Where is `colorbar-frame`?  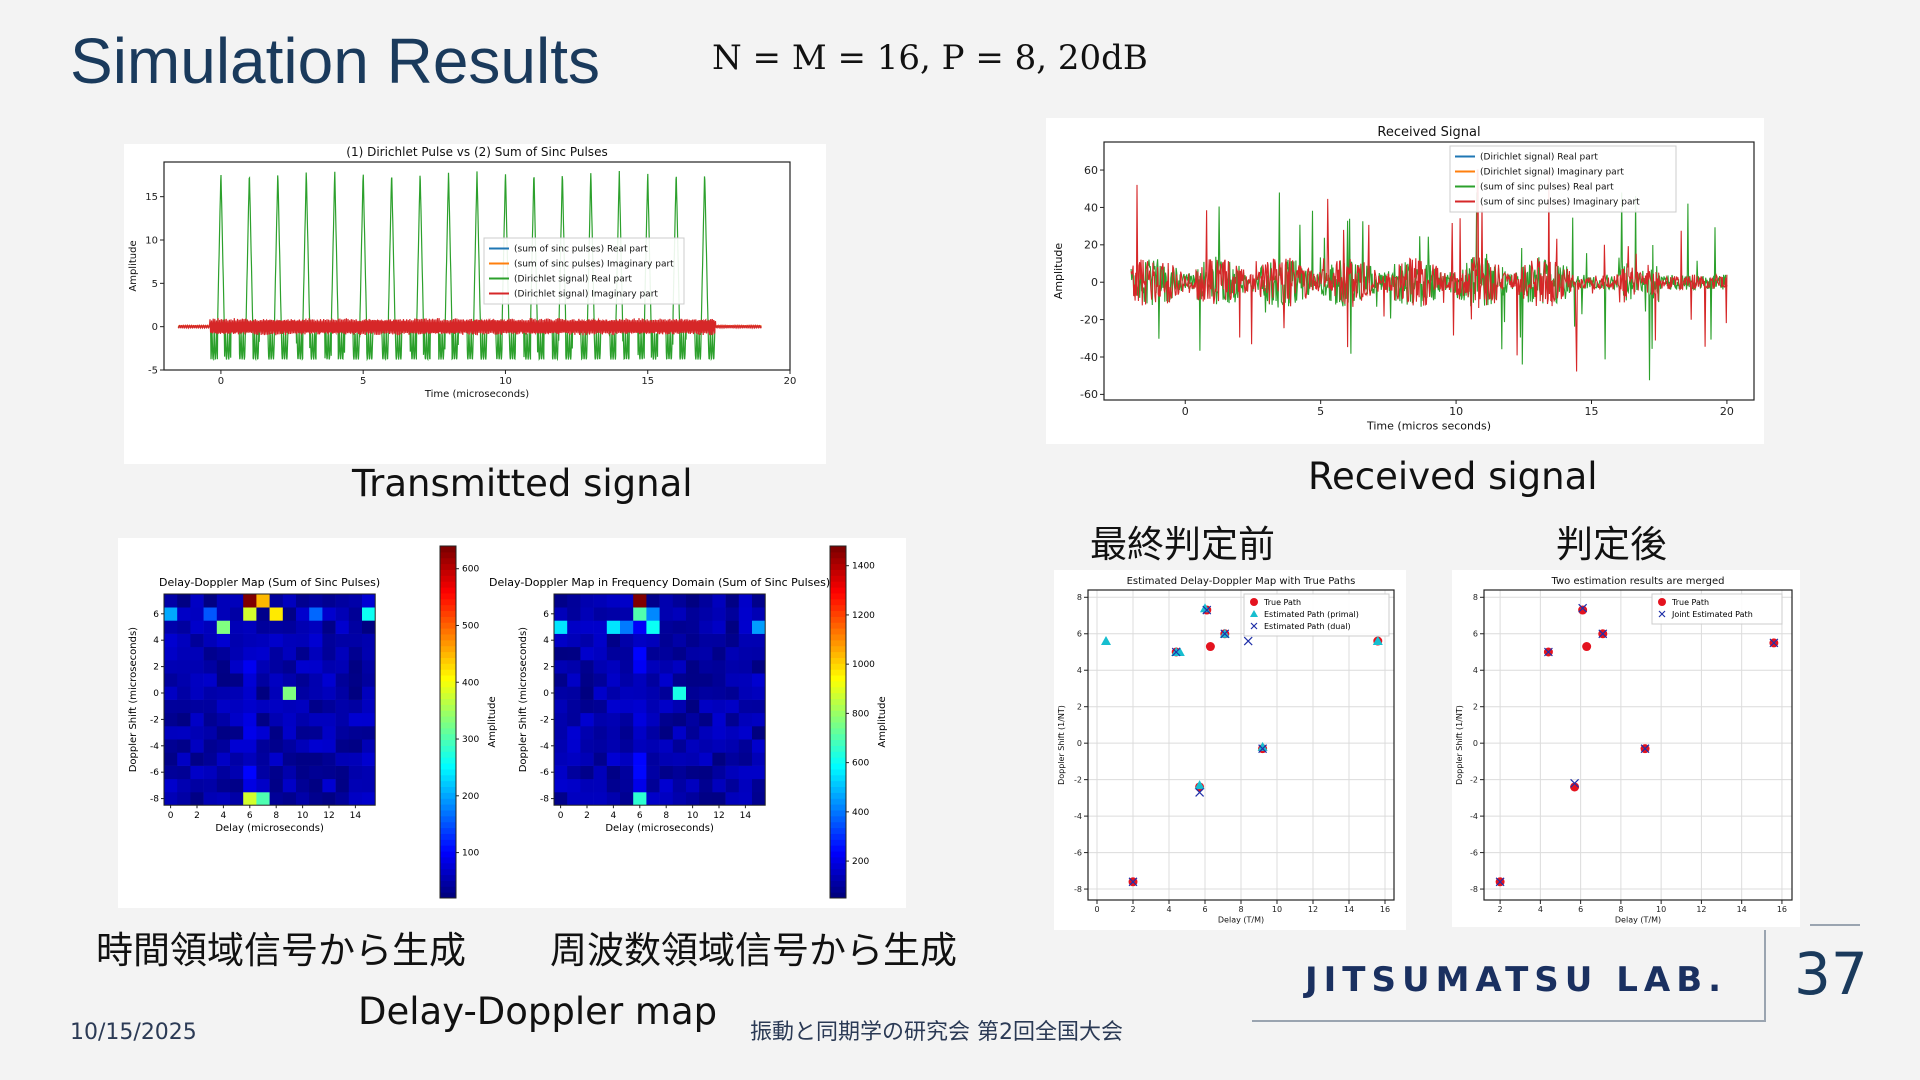
colorbar-frame is located at coordinates (838, 722).